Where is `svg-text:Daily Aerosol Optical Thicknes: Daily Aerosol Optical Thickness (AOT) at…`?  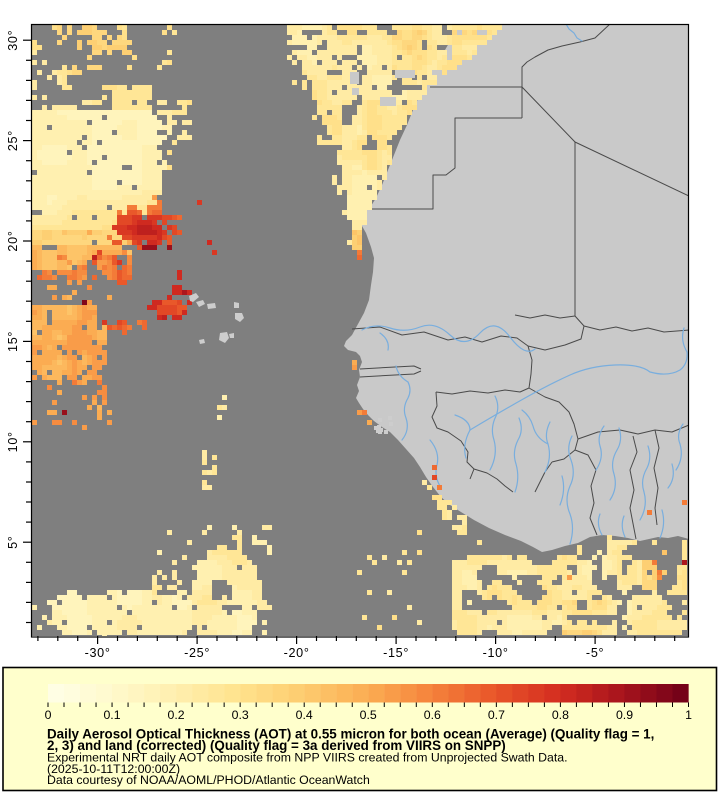
svg-text:Daily Aerosol Optical Thicknes: Daily Aerosol Optical Thickness (AOT) at… is located at coordinates (350, 734).